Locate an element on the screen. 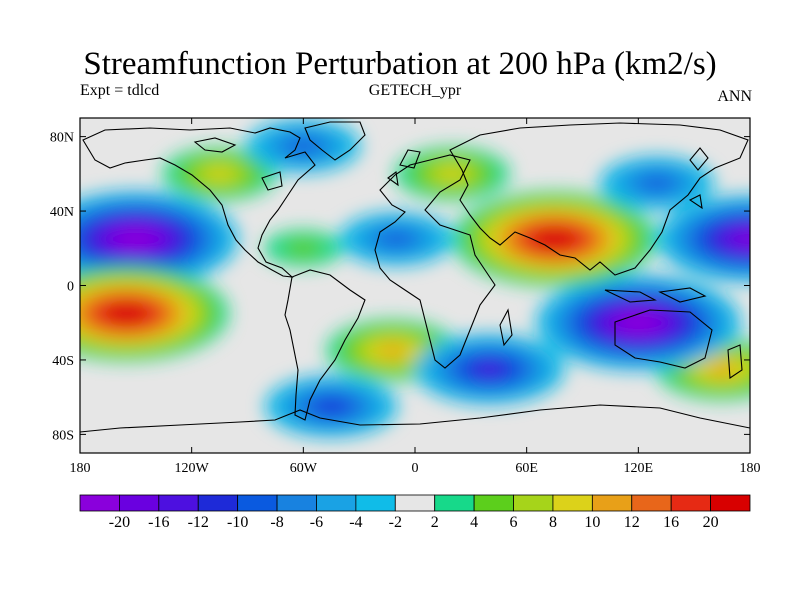 The image size is (800, 600). colorbar-label: -8 is located at coordinates (276, 522).